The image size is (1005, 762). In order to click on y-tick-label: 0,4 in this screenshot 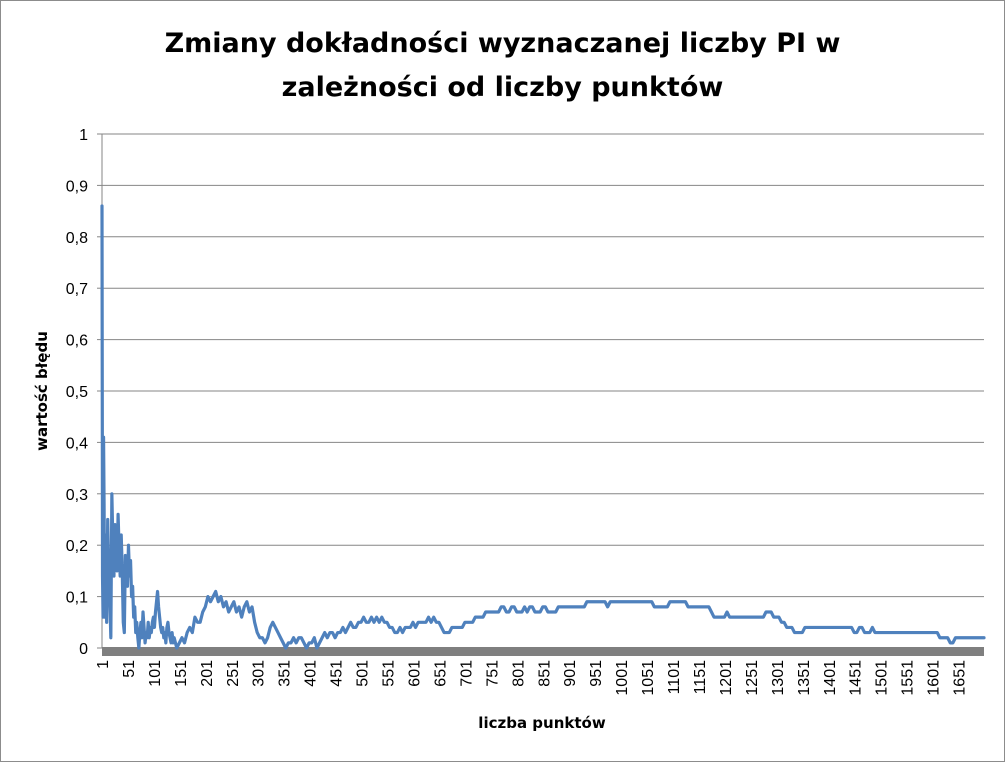, I will do `click(77, 443)`.